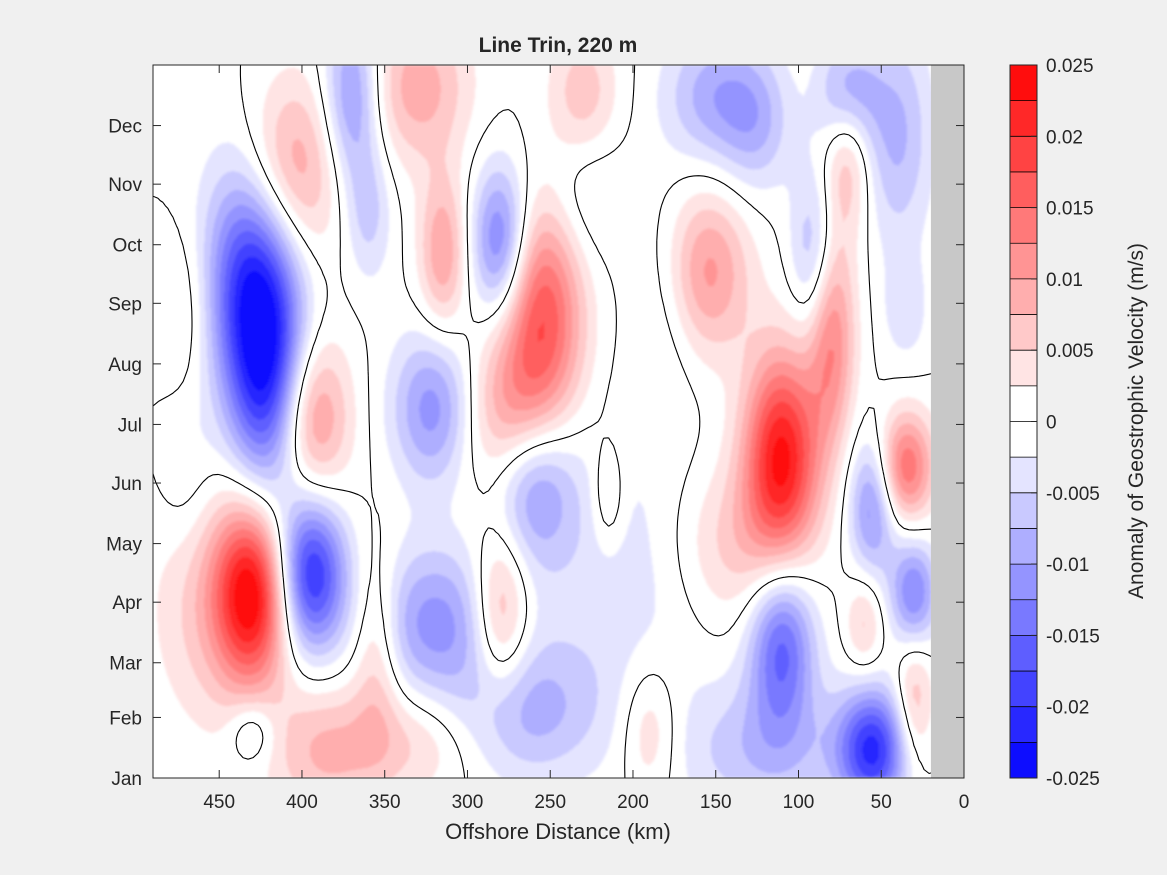 The image size is (1167, 875). I want to click on y-tick-label: Aug, so click(125, 365).